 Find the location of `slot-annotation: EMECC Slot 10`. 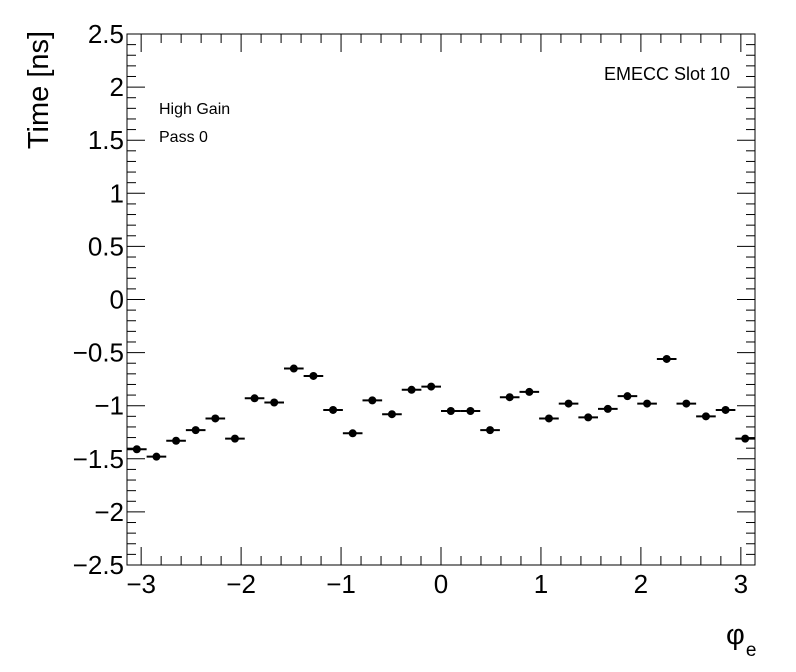

slot-annotation: EMECC Slot 10 is located at coordinates (667, 74).